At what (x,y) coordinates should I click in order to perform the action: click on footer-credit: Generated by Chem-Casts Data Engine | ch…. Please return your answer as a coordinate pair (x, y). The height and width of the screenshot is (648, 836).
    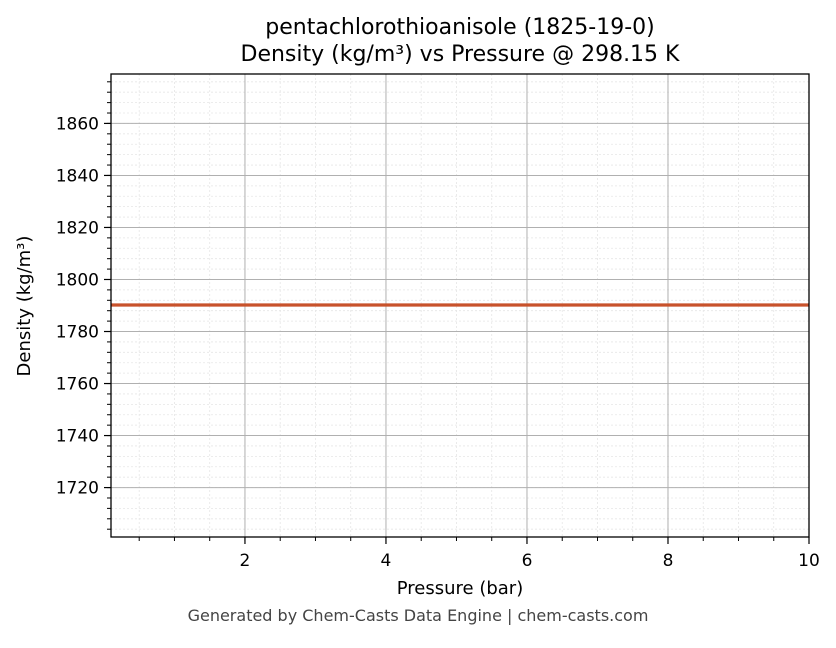
    Looking at the image, I should click on (418, 615).